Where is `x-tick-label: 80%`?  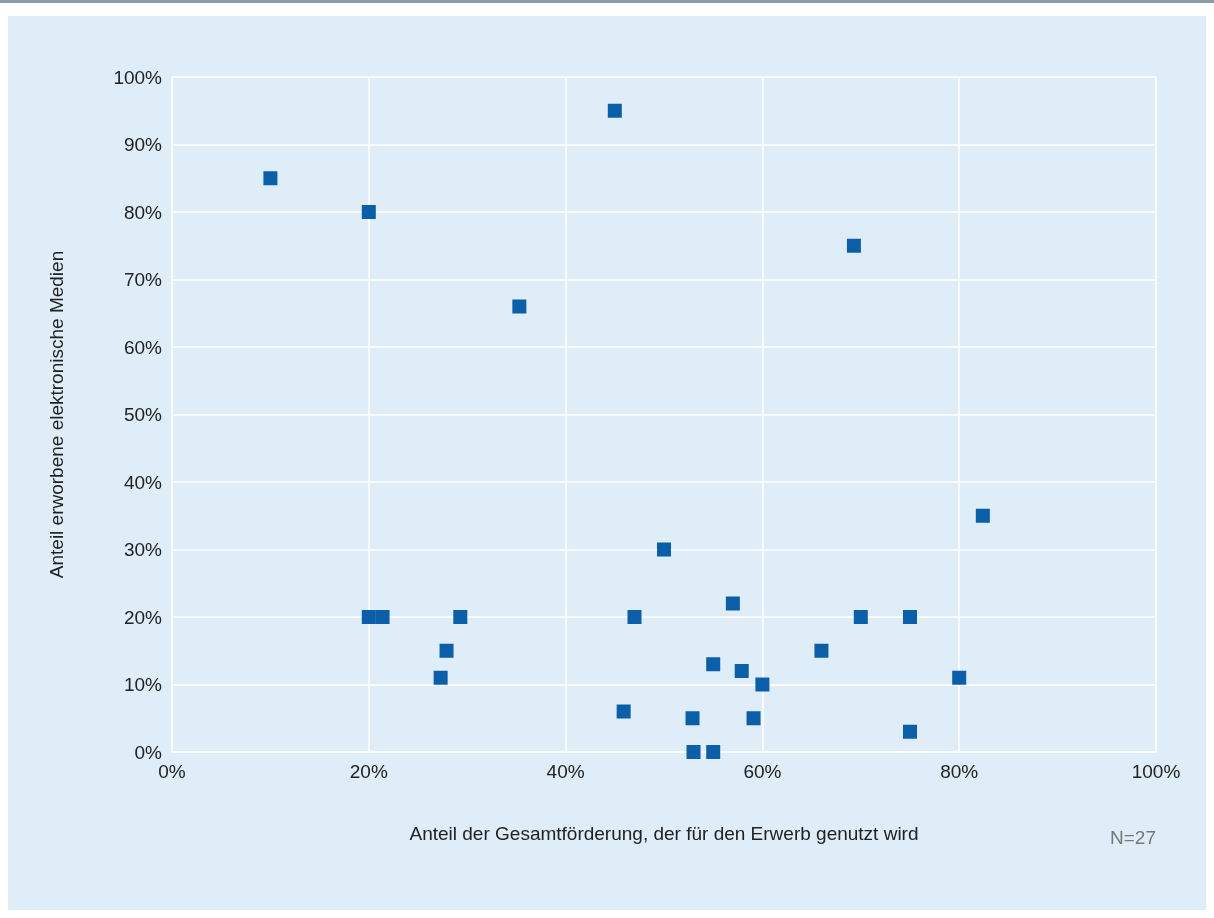
x-tick-label: 80% is located at coordinates (959, 771).